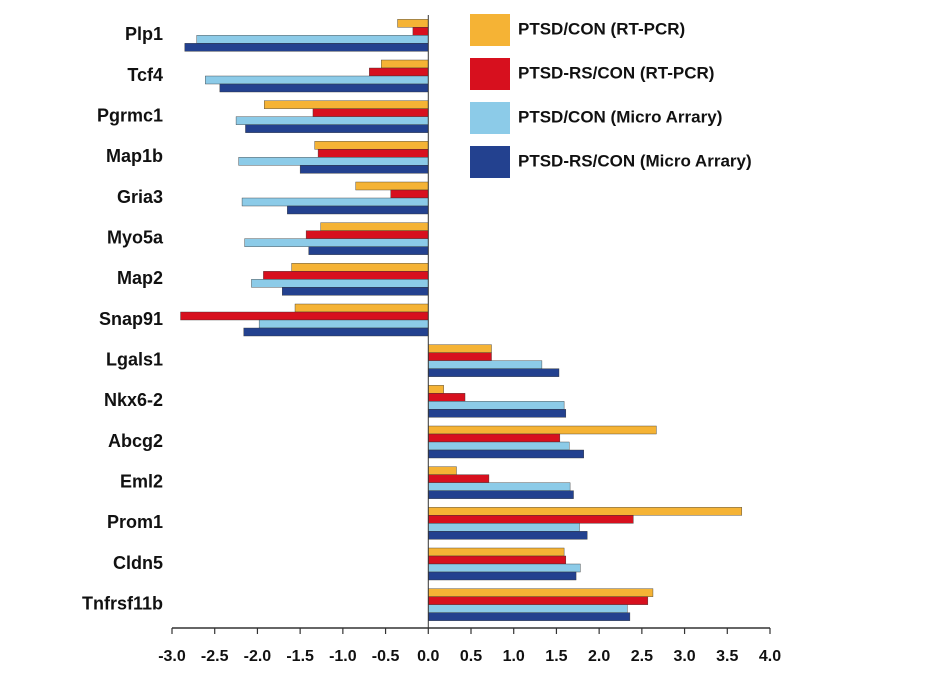  Describe the element at coordinates (141, 481) in the screenshot. I see `category-label: Eml2` at that location.